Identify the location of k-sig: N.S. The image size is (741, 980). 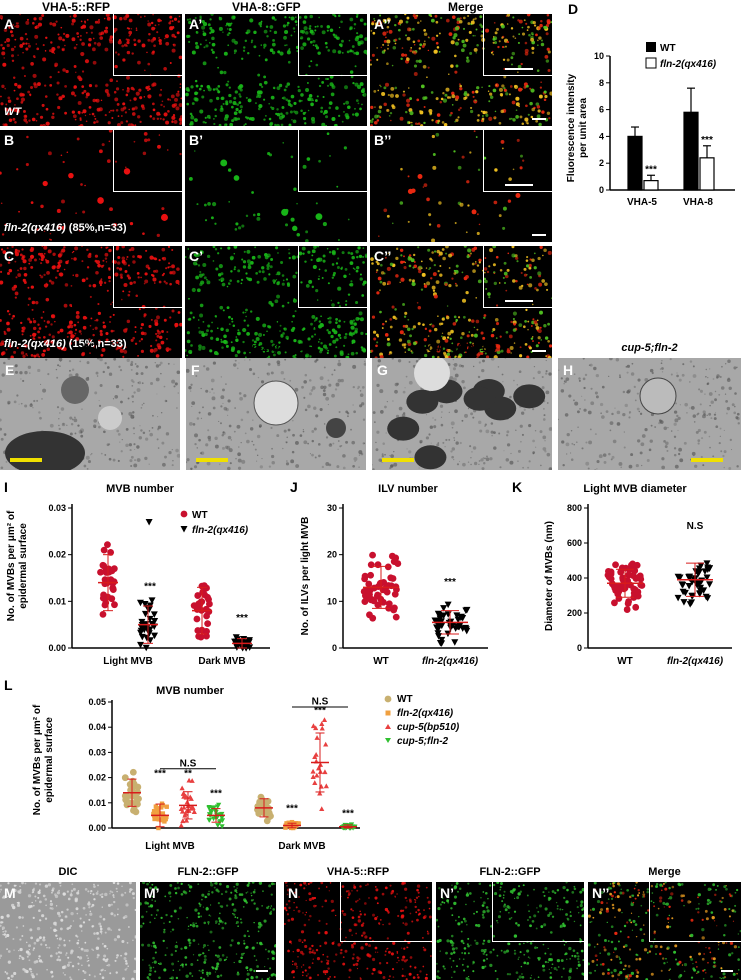
(695, 526).